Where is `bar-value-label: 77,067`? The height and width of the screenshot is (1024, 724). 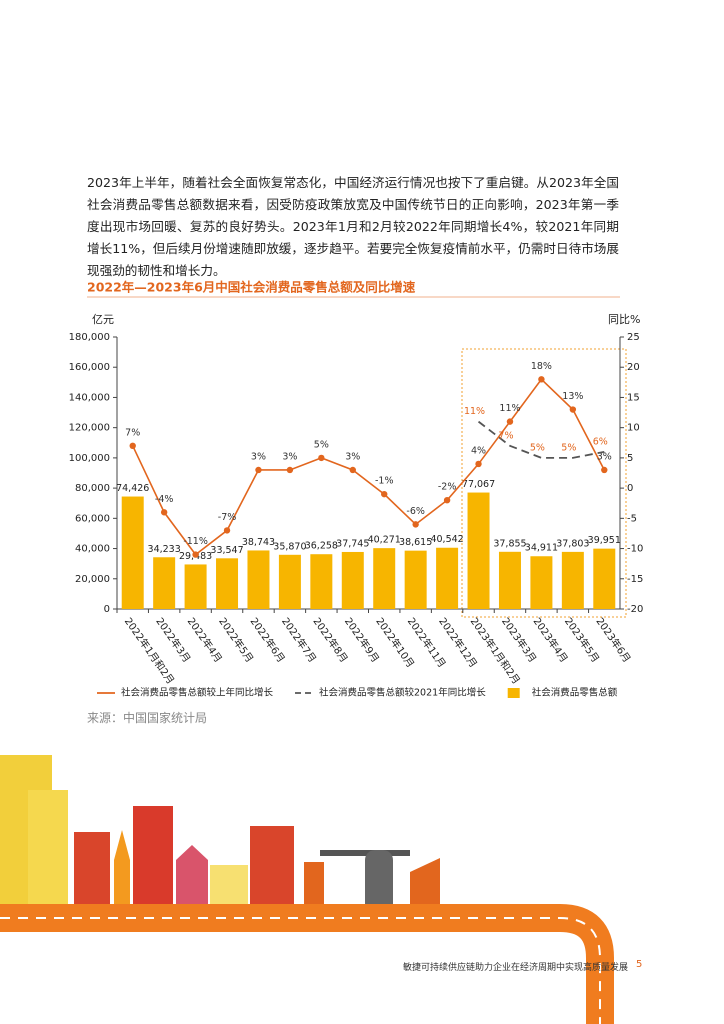 bar-value-label: 77,067 is located at coordinates (478, 484).